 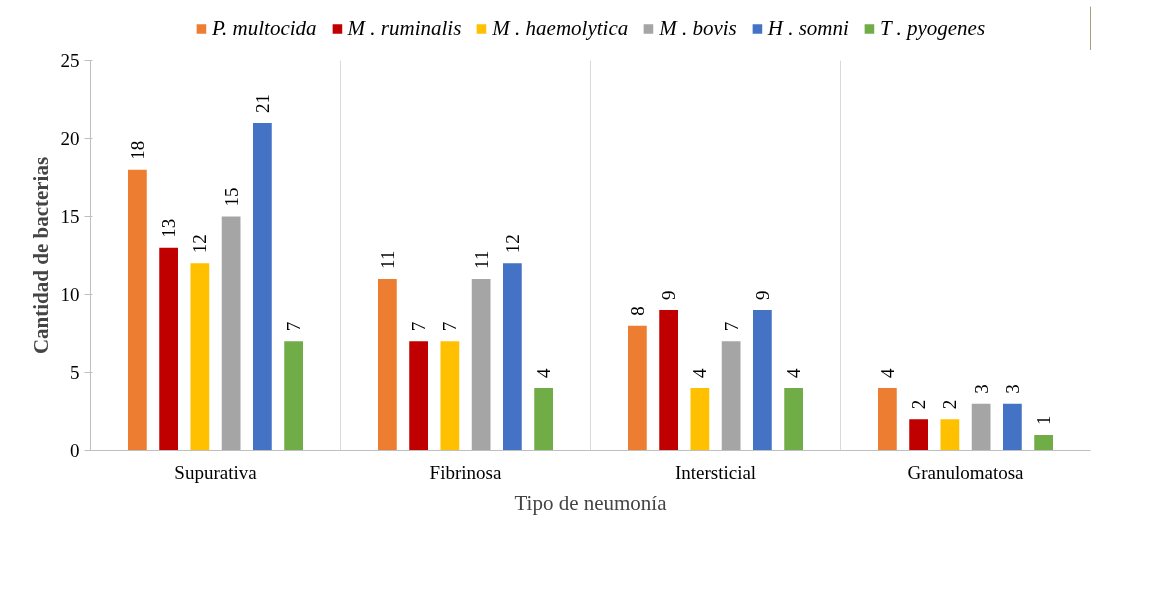 What do you see at coordinates (70, 216) in the screenshot?
I see `y-tick-label: 15` at bounding box center [70, 216].